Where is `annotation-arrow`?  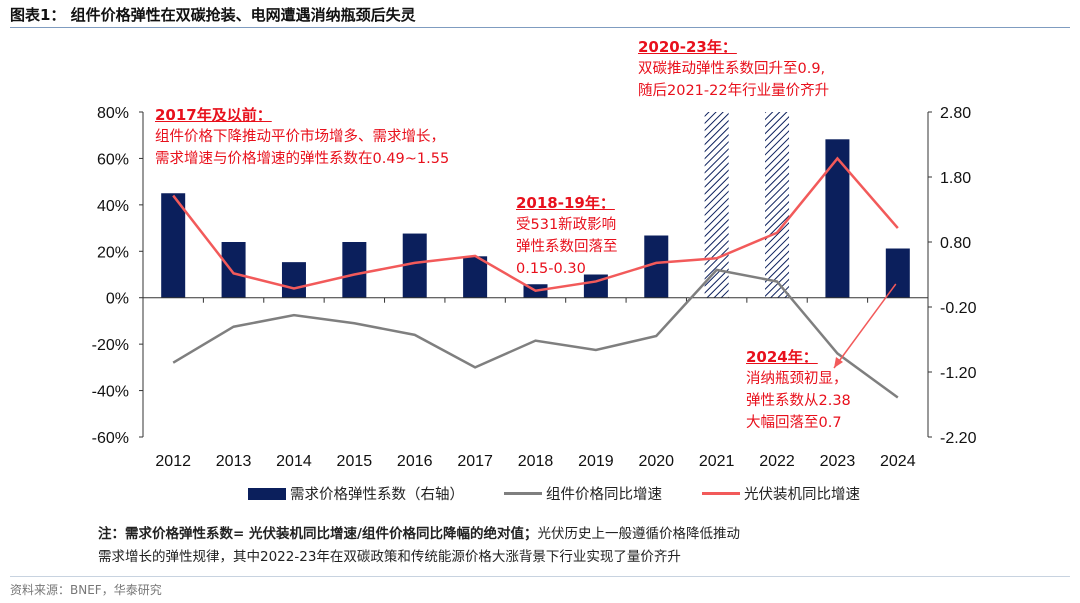 annotation-arrow is located at coordinates (865, 326).